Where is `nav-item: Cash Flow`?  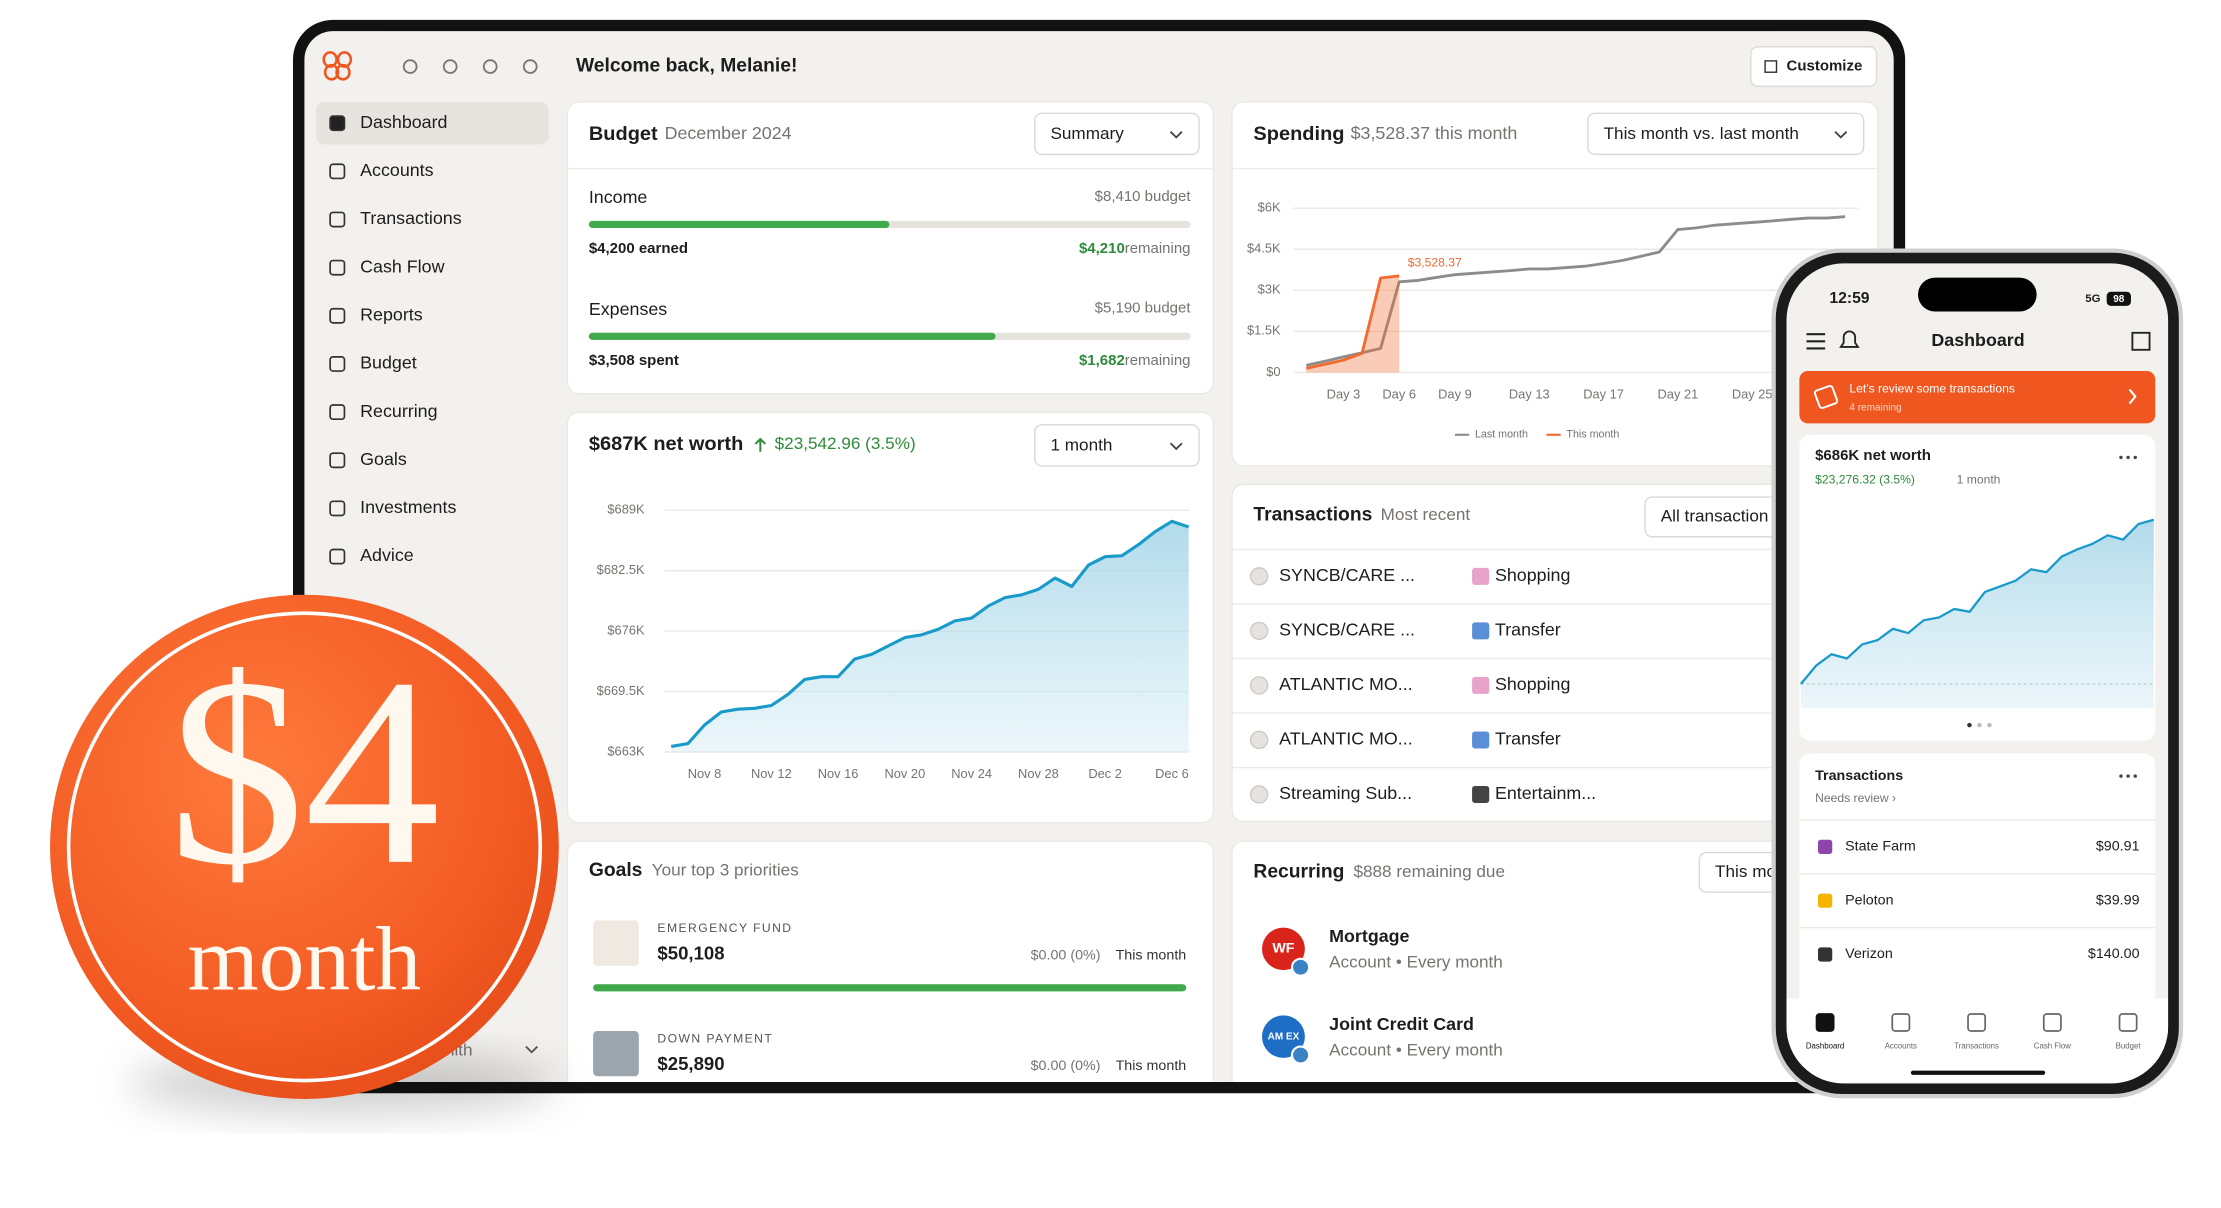
nav-item: Cash Flow is located at coordinates (402, 266).